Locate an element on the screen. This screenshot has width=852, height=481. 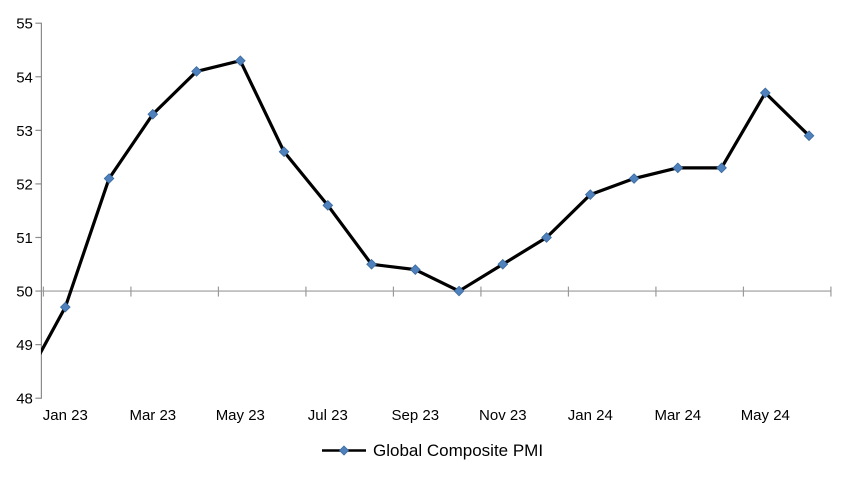
x-axis-tick-label: Mar 23 is located at coordinates (152, 415).